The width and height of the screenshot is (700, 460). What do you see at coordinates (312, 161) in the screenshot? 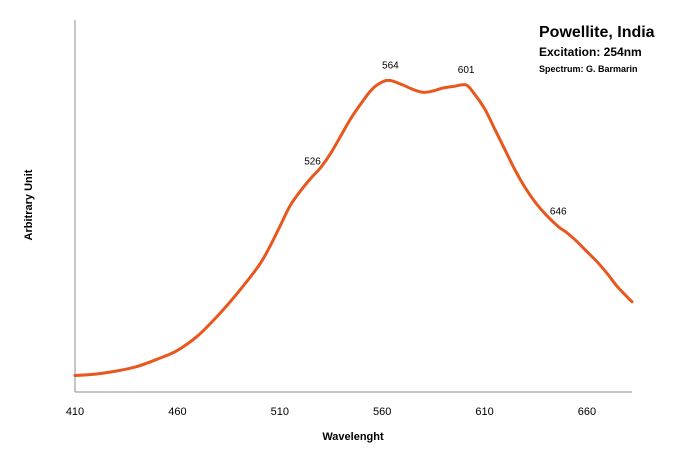
I see `peak-label: 526` at bounding box center [312, 161].